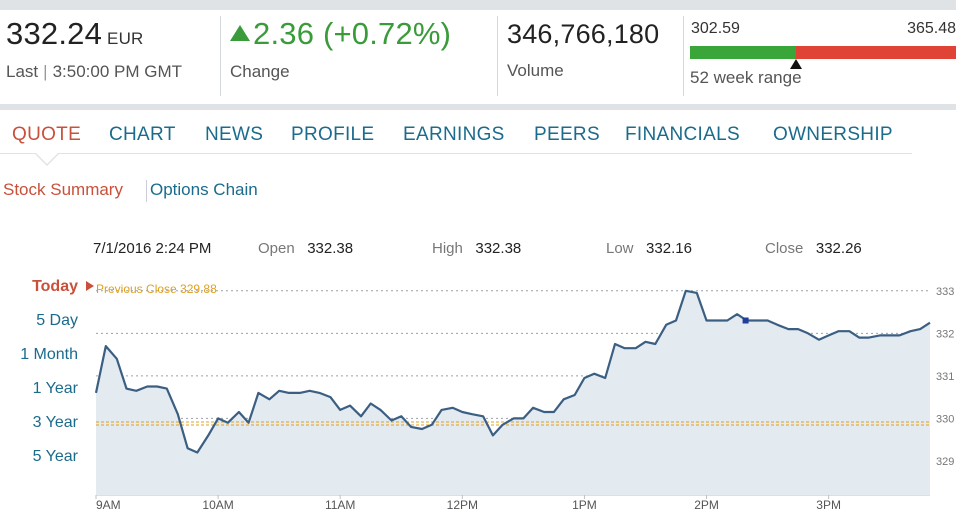 Image resolution: width=956 pixels, height=511 pixels. Describe the element at coordinates (945, 334) in the screenshot. I see `y-tick-label: 332` at that location.